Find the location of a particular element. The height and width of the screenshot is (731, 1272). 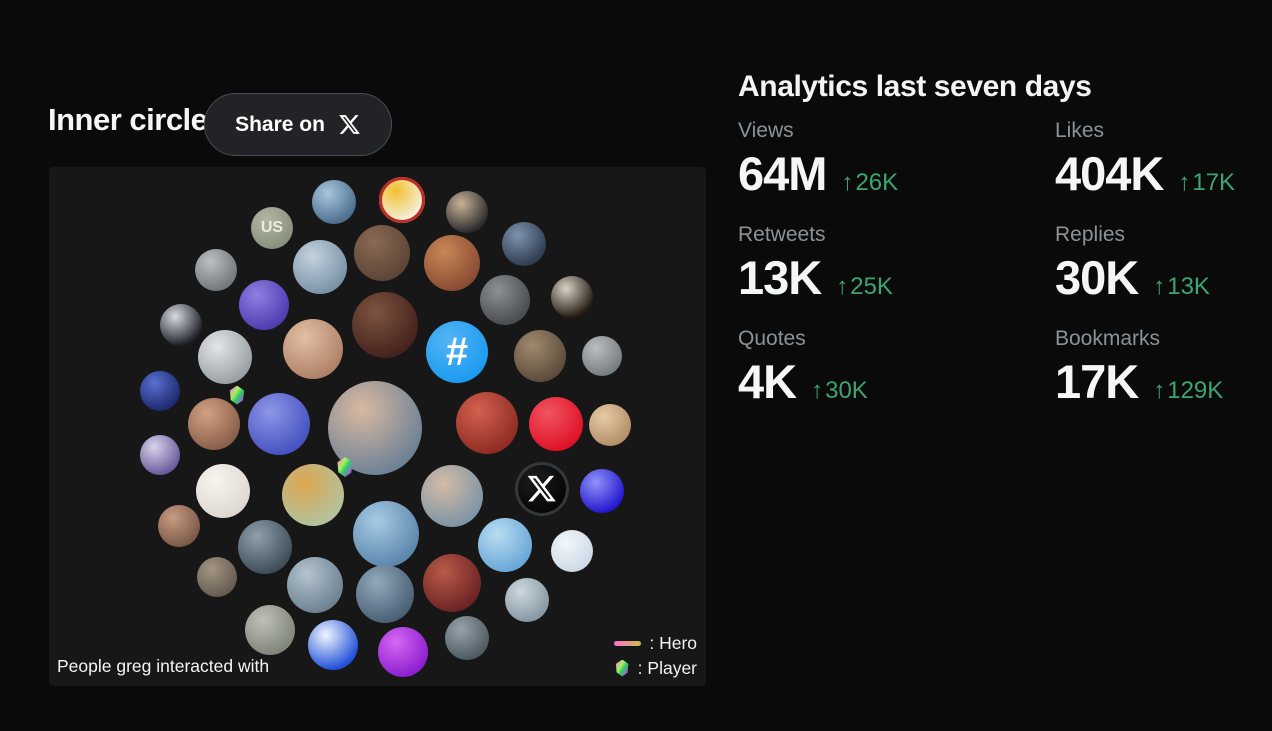

avatar-globe-wireframe is located at coordinates (602, 491).